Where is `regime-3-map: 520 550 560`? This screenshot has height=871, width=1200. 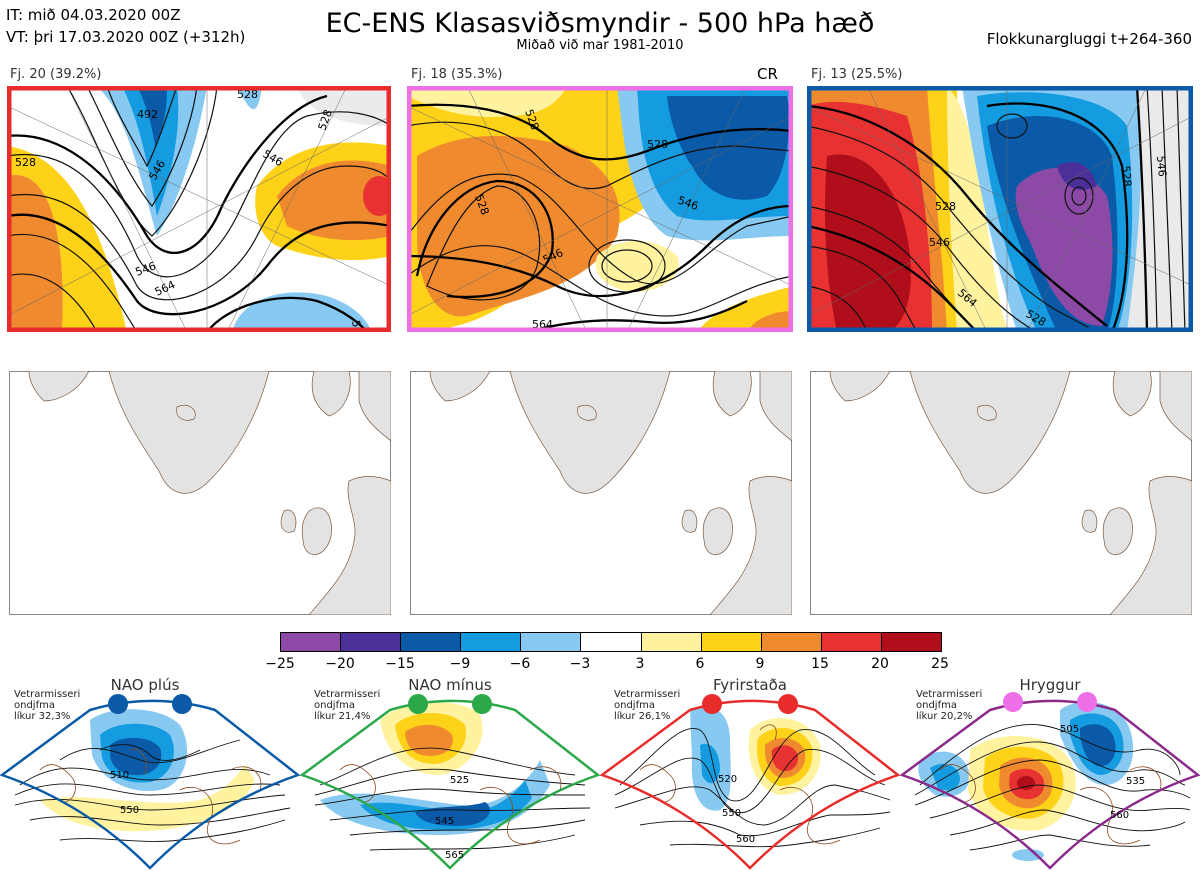
regime-3-map: 520 550 560 is located at coordinates (750, 782).